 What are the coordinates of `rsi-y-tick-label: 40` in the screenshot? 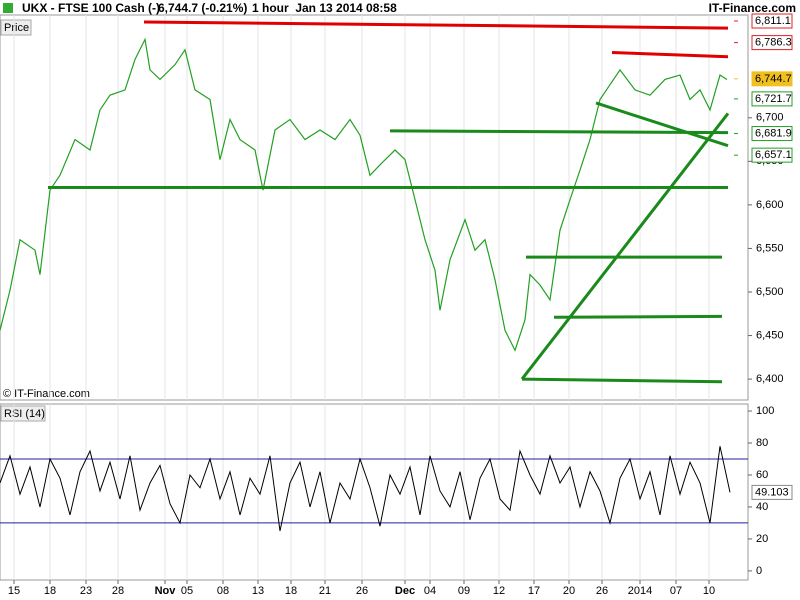 It's located at (762, 507).